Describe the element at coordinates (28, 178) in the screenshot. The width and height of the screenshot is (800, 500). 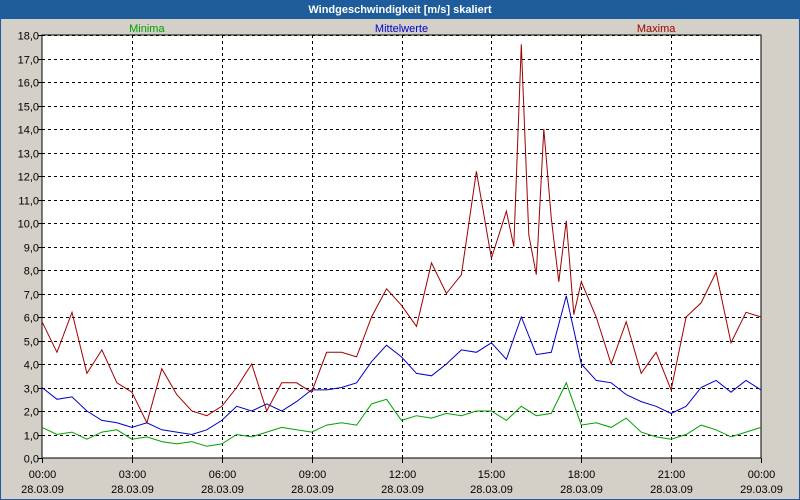
I see `y-tick-label: 12,0` at that location.